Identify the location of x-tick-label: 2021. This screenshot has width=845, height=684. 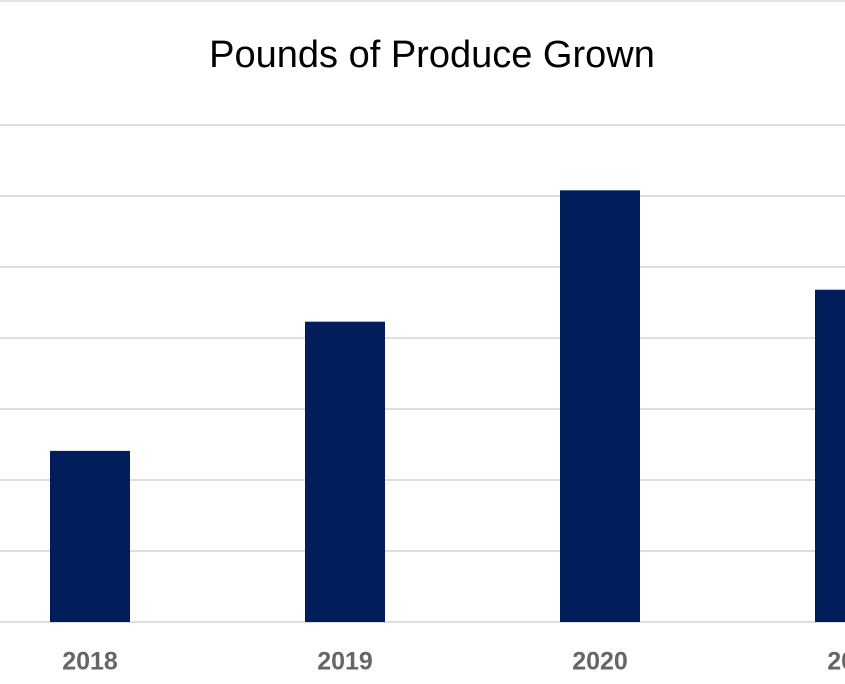
(836, 662).